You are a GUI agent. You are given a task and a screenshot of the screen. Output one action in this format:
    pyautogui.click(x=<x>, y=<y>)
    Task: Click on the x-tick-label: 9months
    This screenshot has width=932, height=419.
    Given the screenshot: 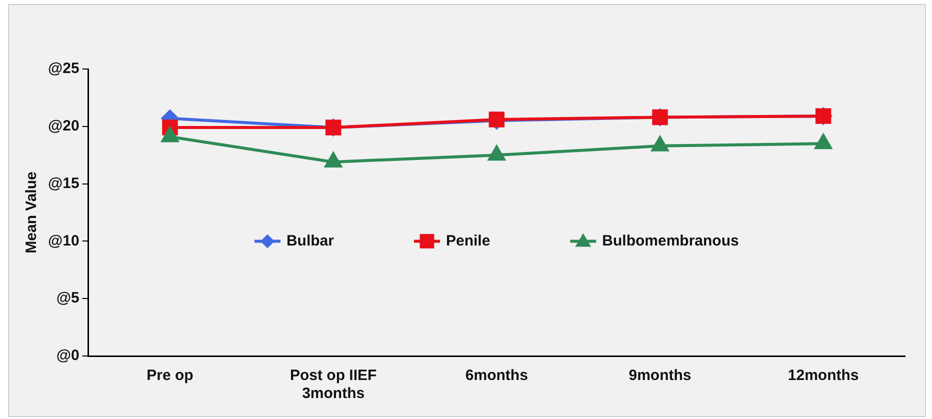 What is the action you would take?
    pyautogui.click(x=660, y=375)
    